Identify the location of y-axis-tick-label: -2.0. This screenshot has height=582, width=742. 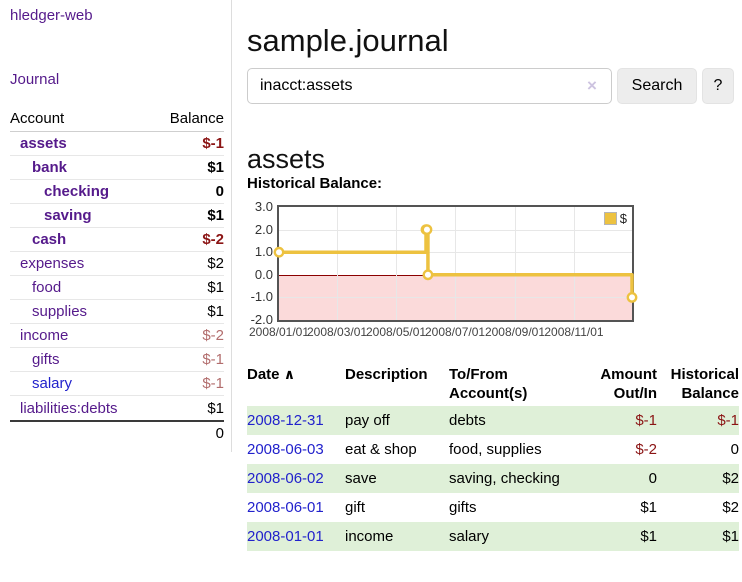
(261, 319).